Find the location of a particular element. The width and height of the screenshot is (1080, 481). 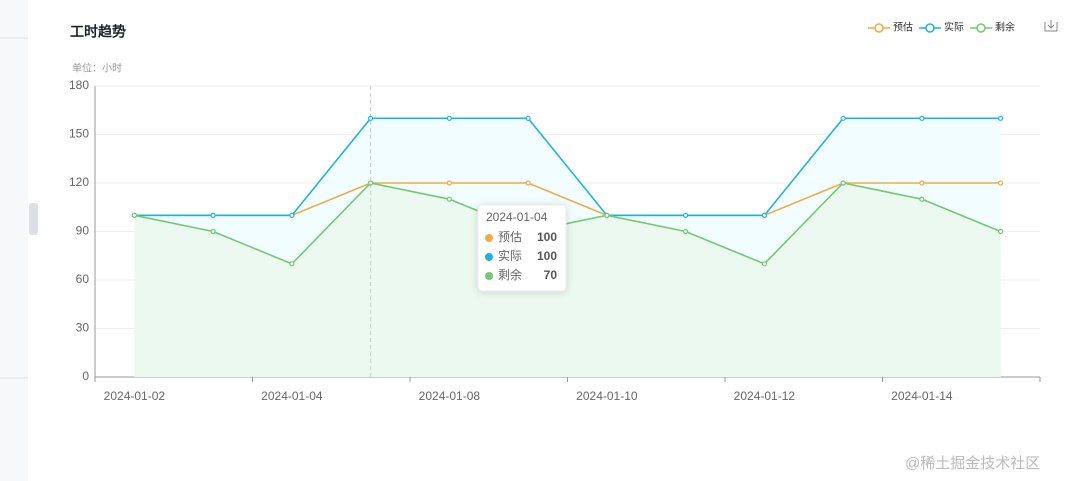

tooltip-name: 实际 is located at coordinates (510, 255).